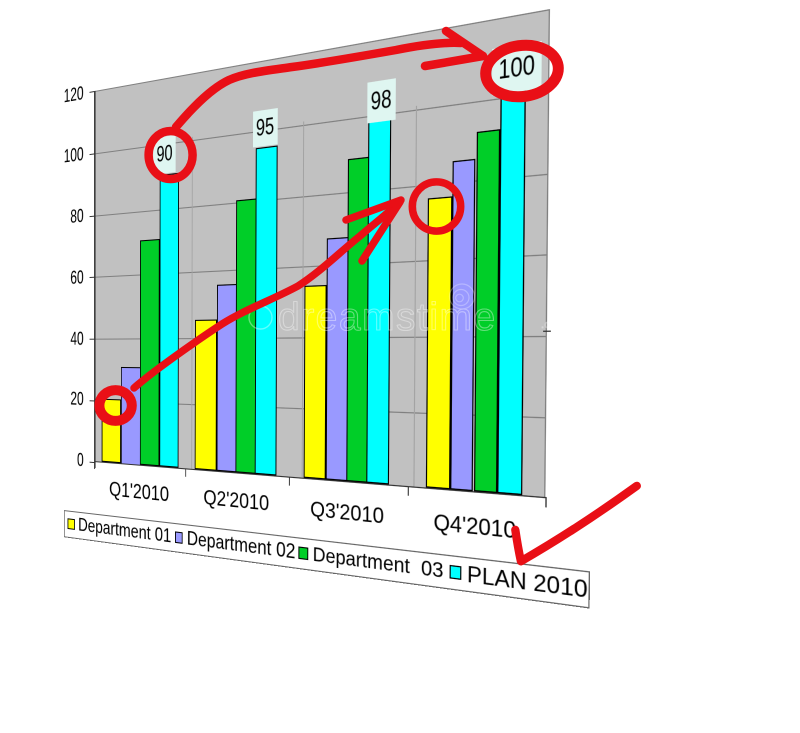 Image resolution: width=800 pixels, height=733 pixels. I want to click on svg-text: dreamstime, so click(387, 317).